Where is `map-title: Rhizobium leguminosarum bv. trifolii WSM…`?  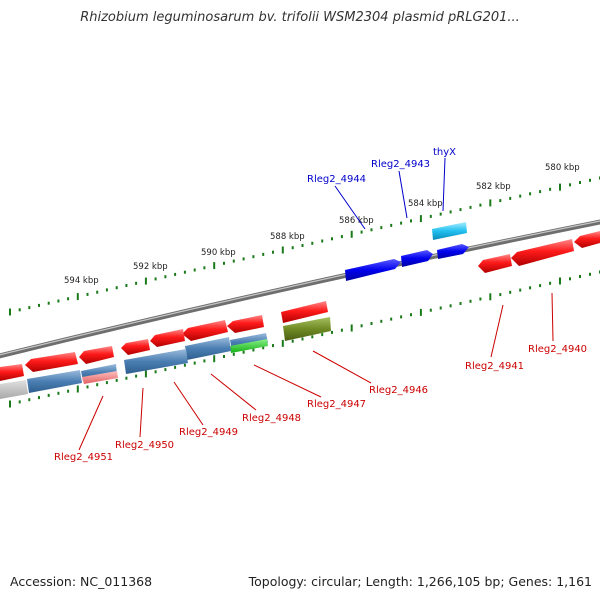 map-title: Rhizobium leguminosarum bv. trifolii WSM… is located at coordinates (300, 17).